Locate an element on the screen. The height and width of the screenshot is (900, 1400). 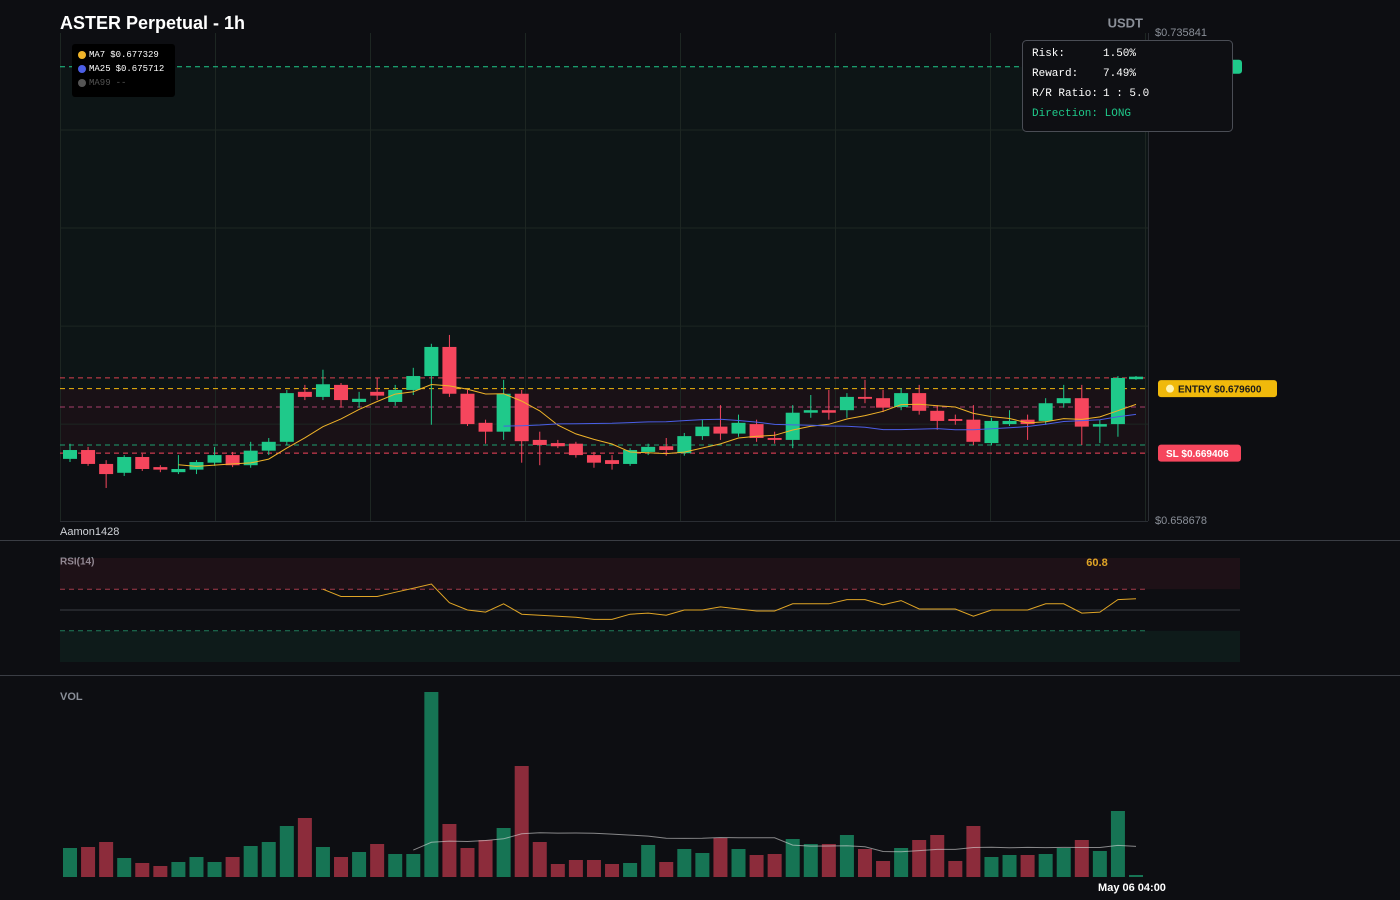
ma-name: MA7 is located at coordinates (97, 55).